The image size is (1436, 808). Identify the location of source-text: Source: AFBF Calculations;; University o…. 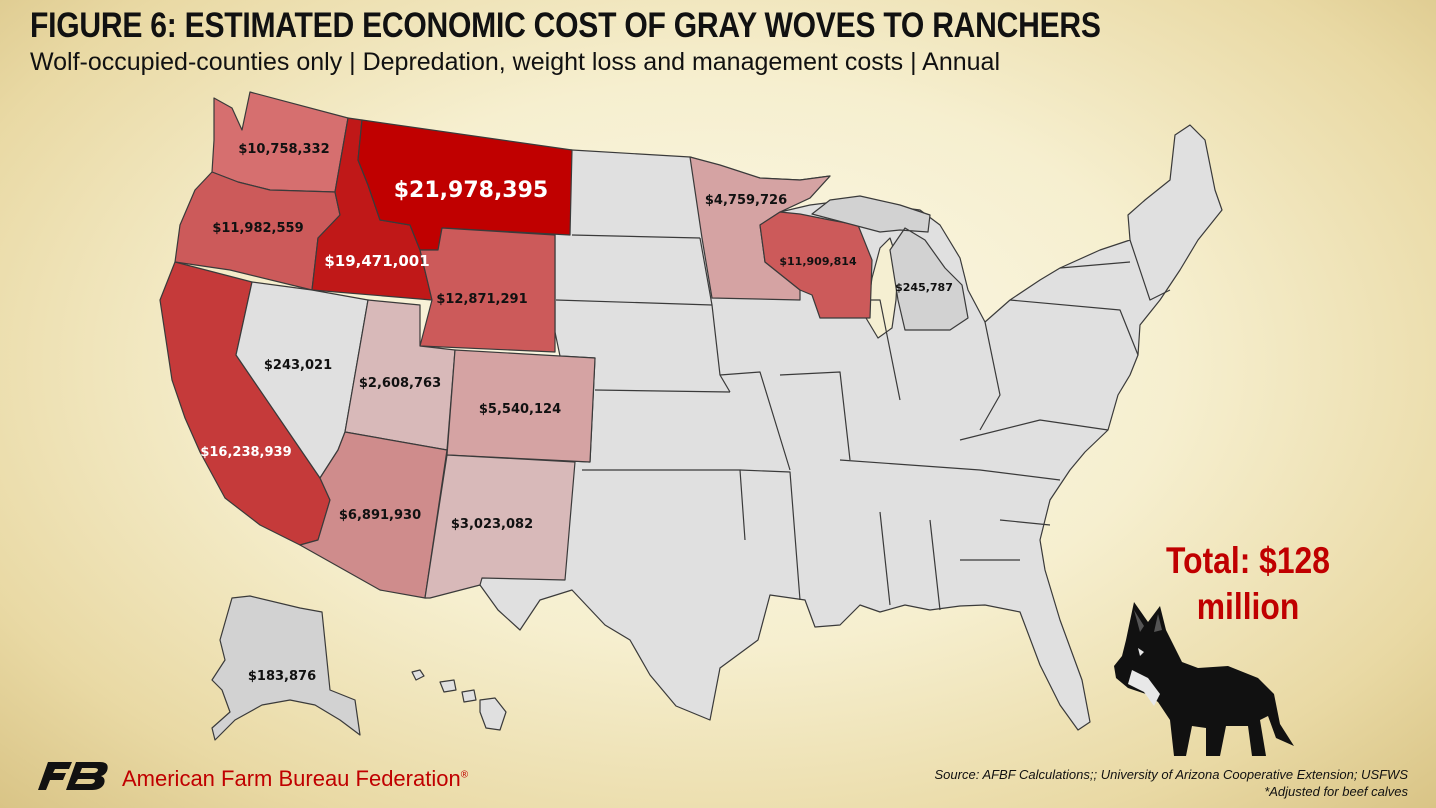
(1171, 774).